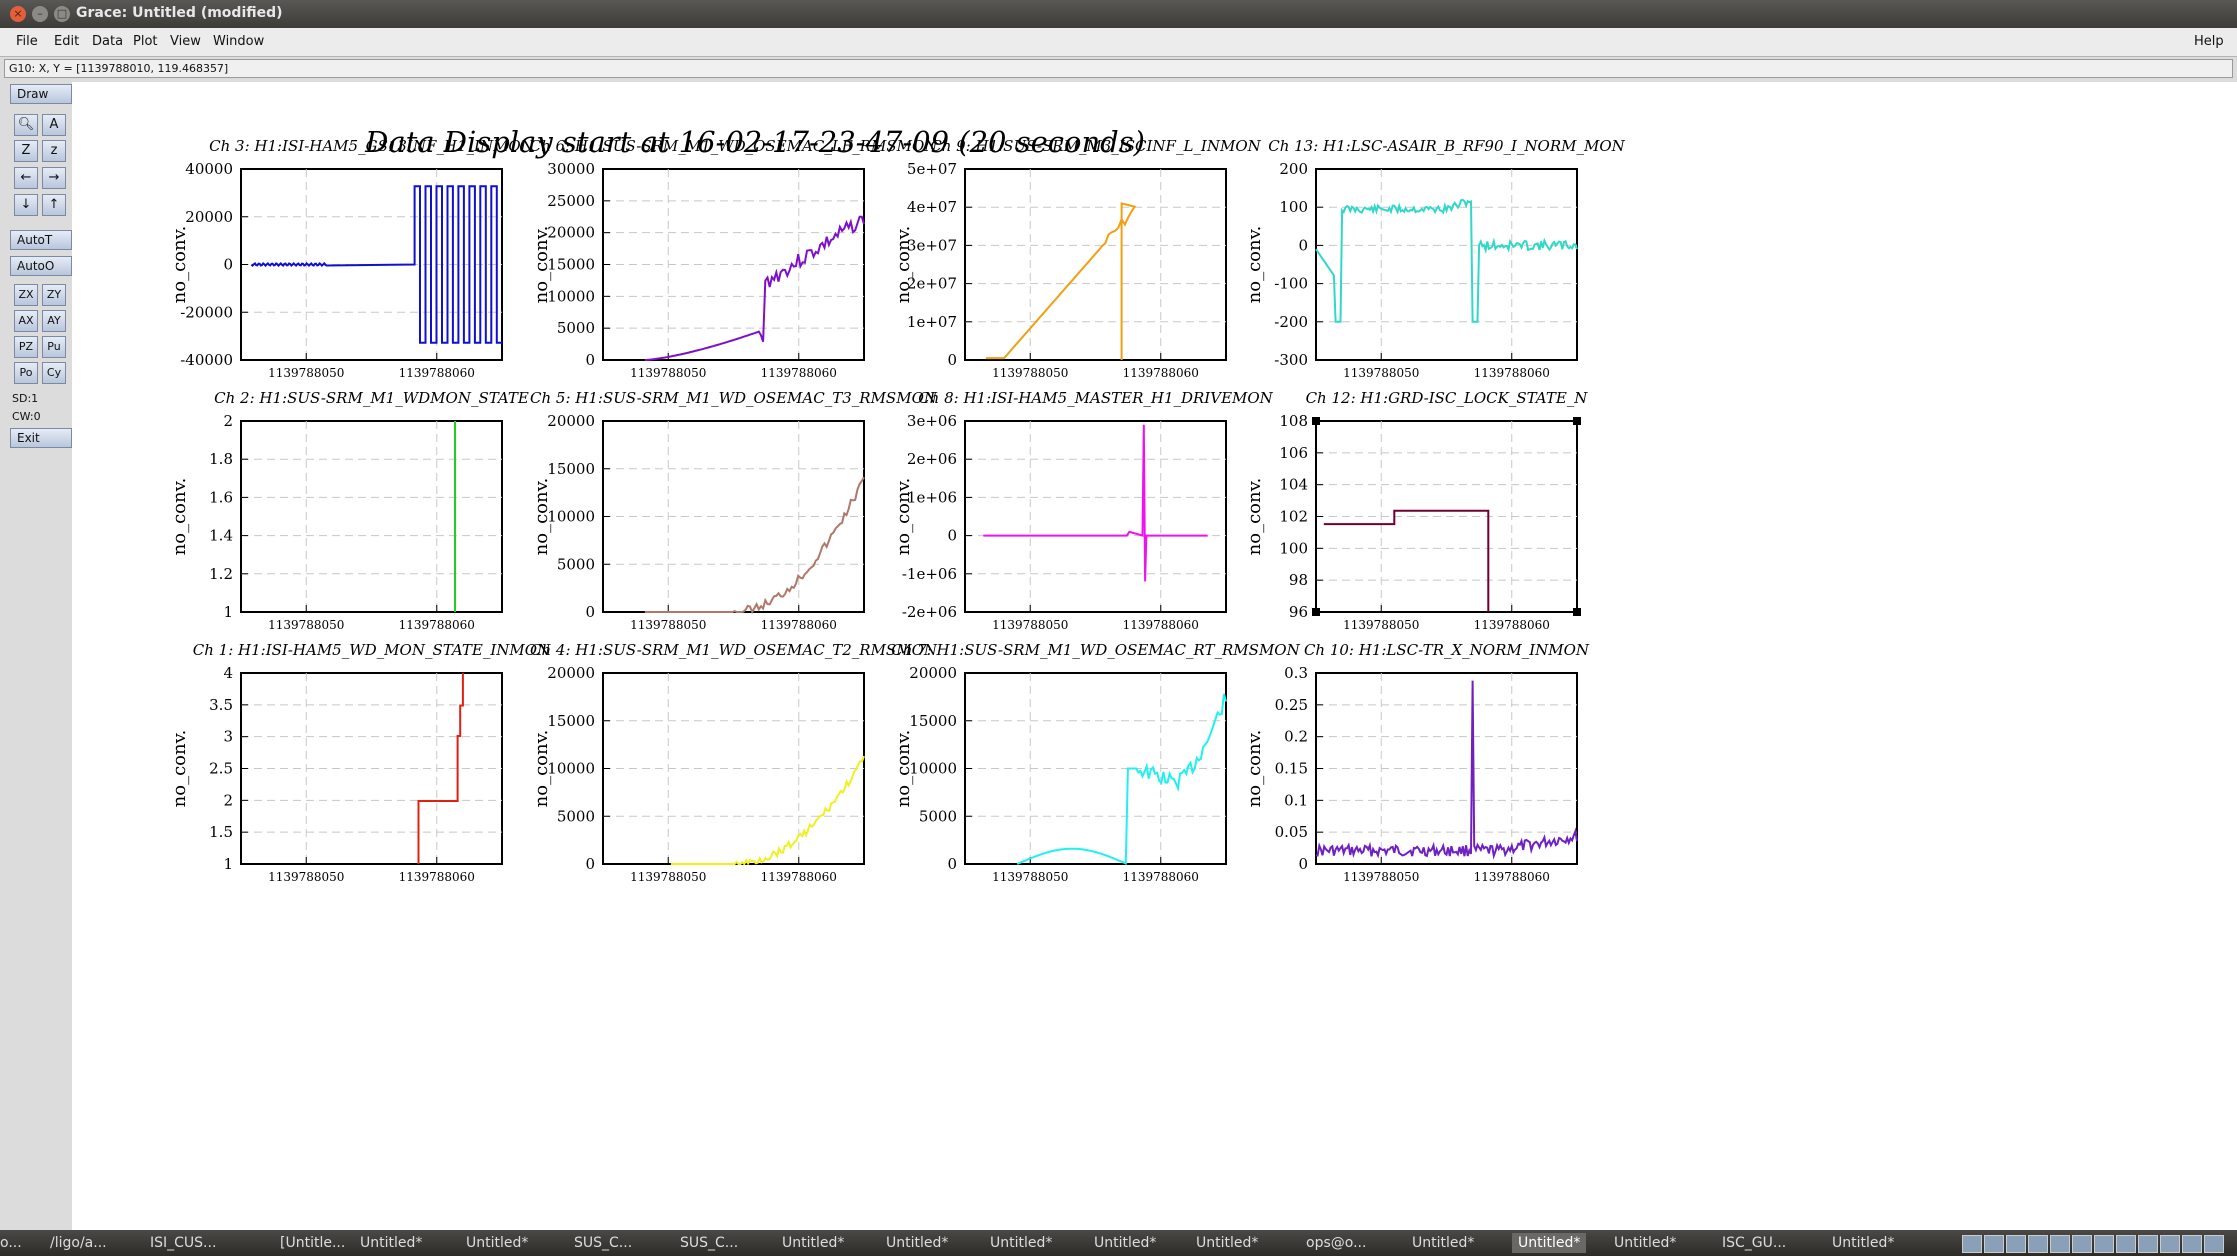 This screenshot has width=2237, height=1256. What do you see at coordinates (26, 178) in the screenshot?
I see `scroll-left-icon: ←` at bounding box center [26, 178].